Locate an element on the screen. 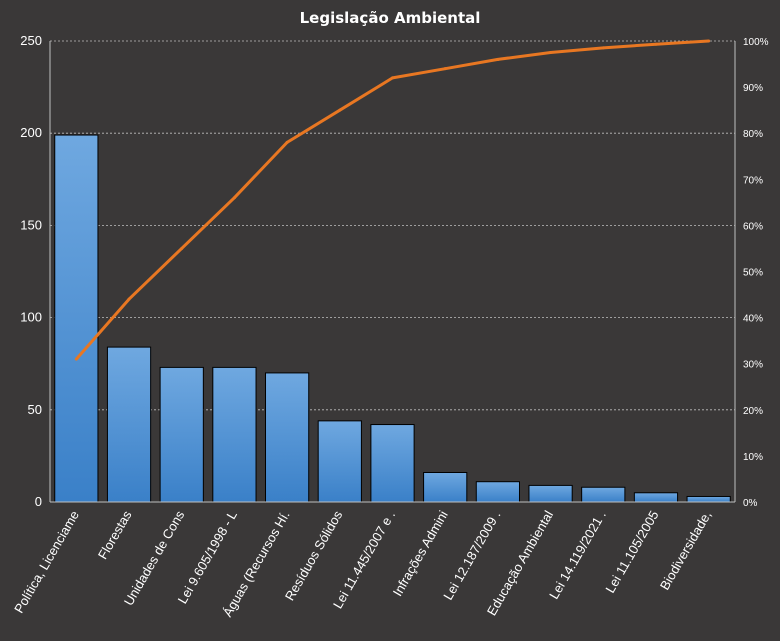 This screenshot has width=780, height=641. category-label: Florestas is located at coordinates (115, 535).